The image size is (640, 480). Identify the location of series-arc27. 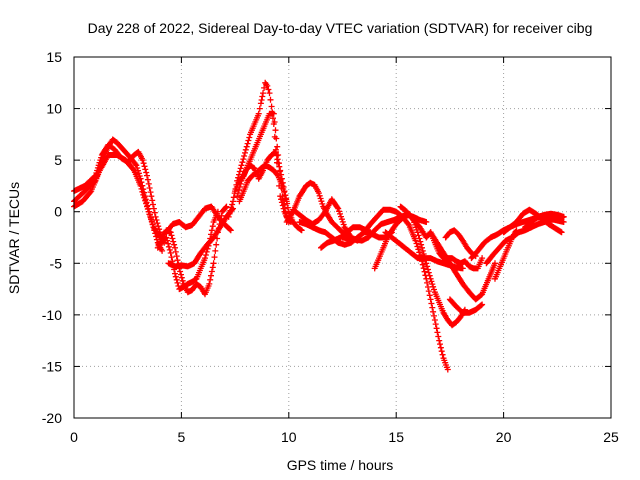
(532, 221).